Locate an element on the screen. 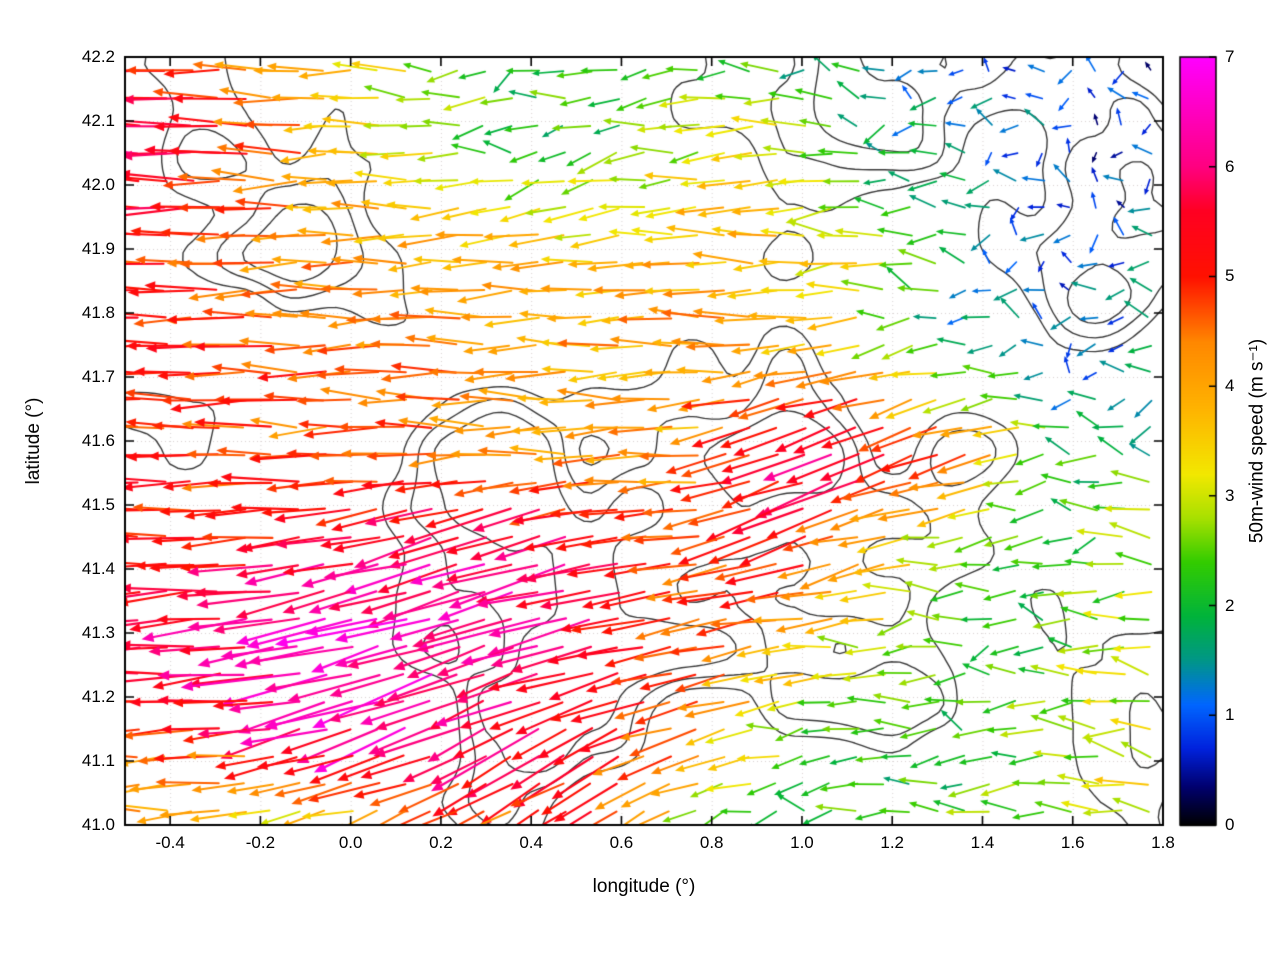 The width and height of the screenshot is (1280, 960). y-tick-label: 41.6 is located at coordinates (98, 440).